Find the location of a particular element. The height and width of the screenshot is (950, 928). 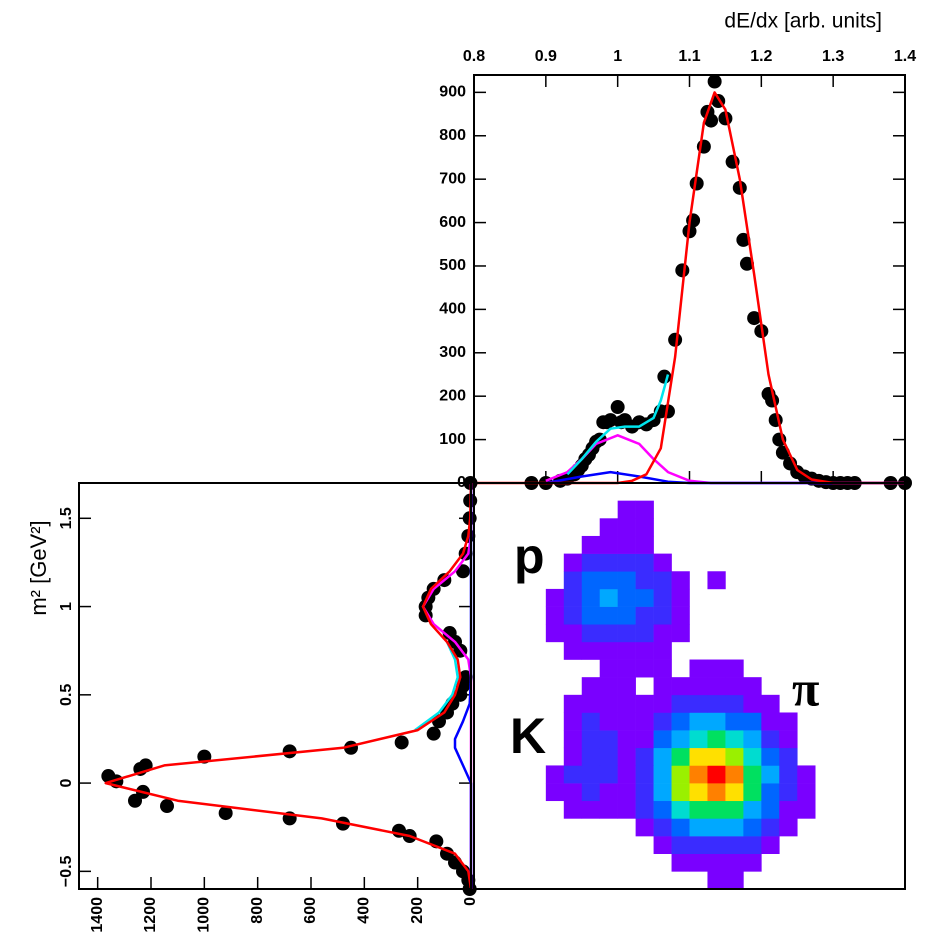

annotation: K is located at coordinates (528, 736).